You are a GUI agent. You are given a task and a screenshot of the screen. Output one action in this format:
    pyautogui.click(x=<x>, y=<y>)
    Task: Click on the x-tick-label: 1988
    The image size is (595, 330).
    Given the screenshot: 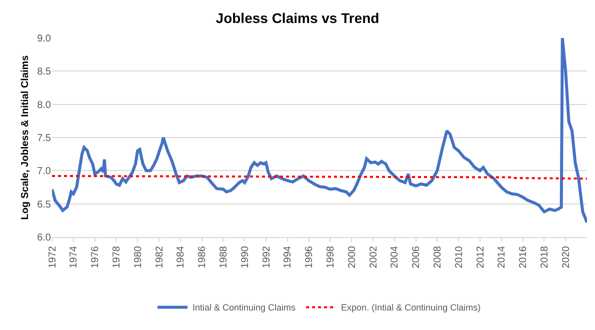 What is the action you would take?
    pyautogui.click(x=224, y=257)
    